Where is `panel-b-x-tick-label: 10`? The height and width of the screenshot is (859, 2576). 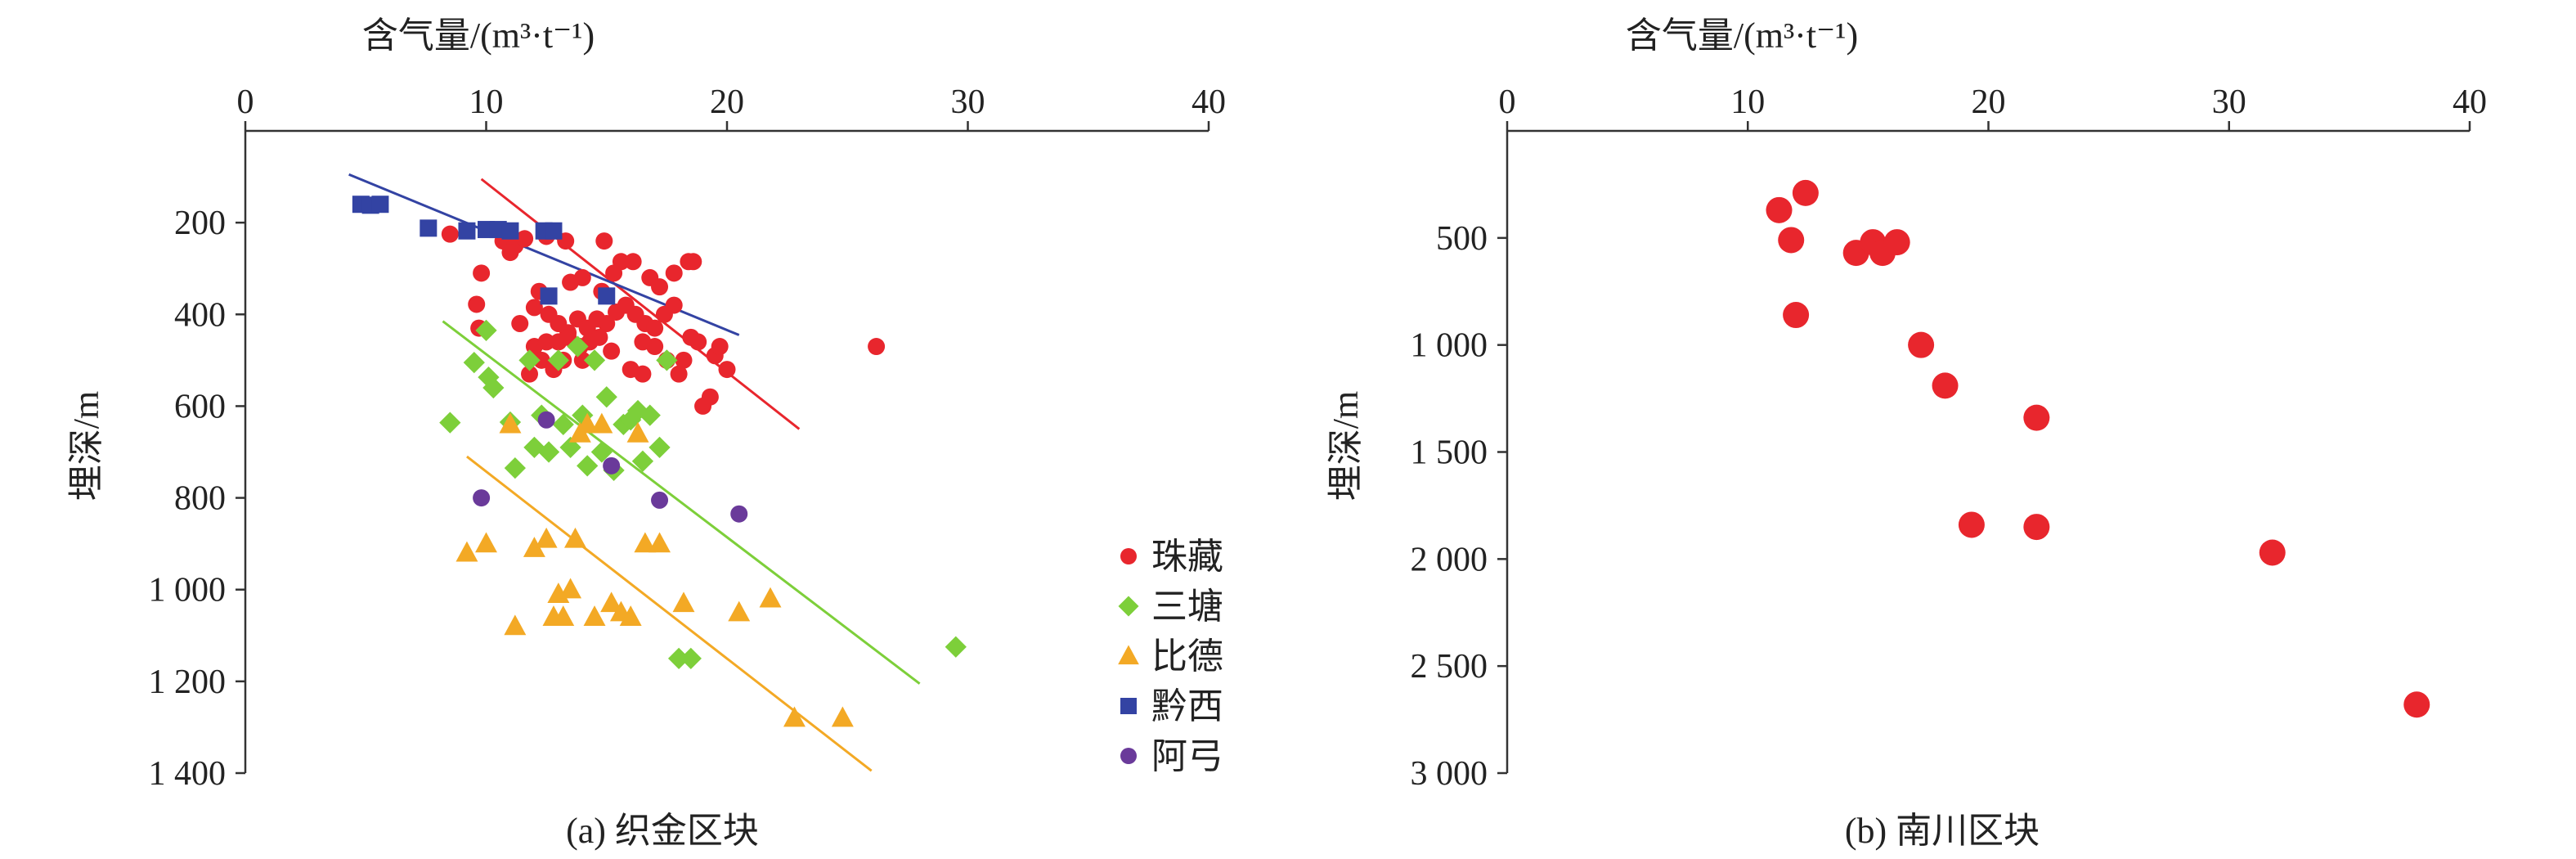
panel-b-x-tick-label: 10 is located at coordinates (1747, 102).